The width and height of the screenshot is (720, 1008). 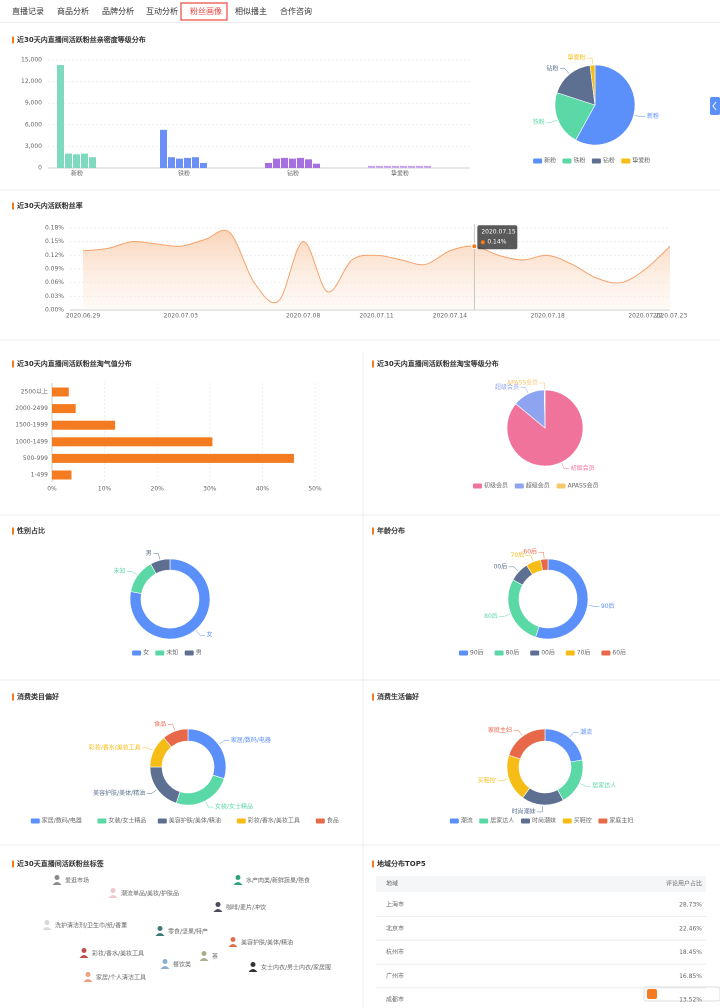 What do you see at coordinates (376, 266) in the screenshot?
I see `line` at bounding box center [376, 266].